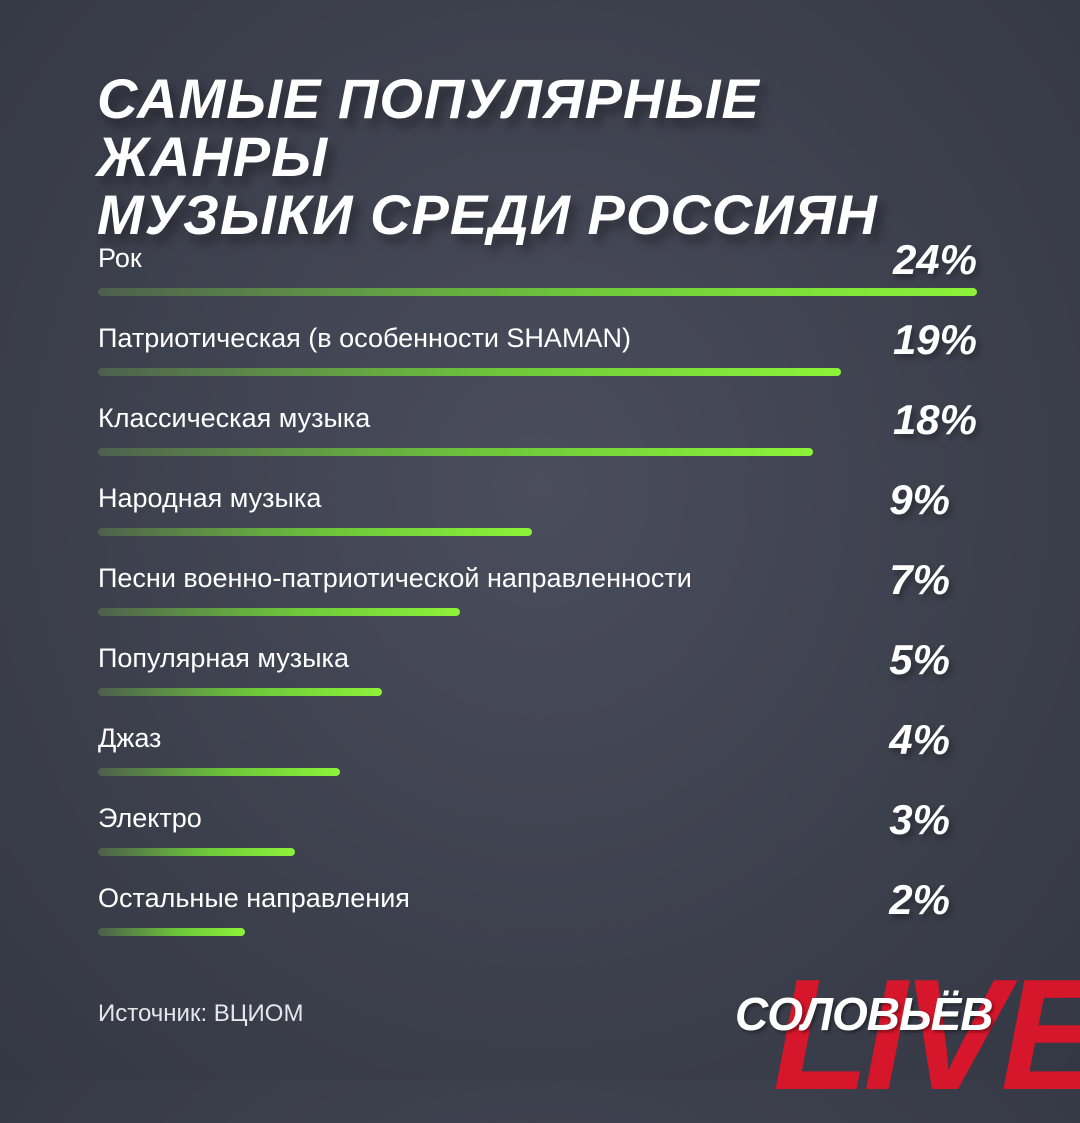 The width and height of the screenshot is (1080, 1123). Describe the element at coordinates (234, 418) in the screenshot. I see `bar-label: Классическая музыка` at that location.